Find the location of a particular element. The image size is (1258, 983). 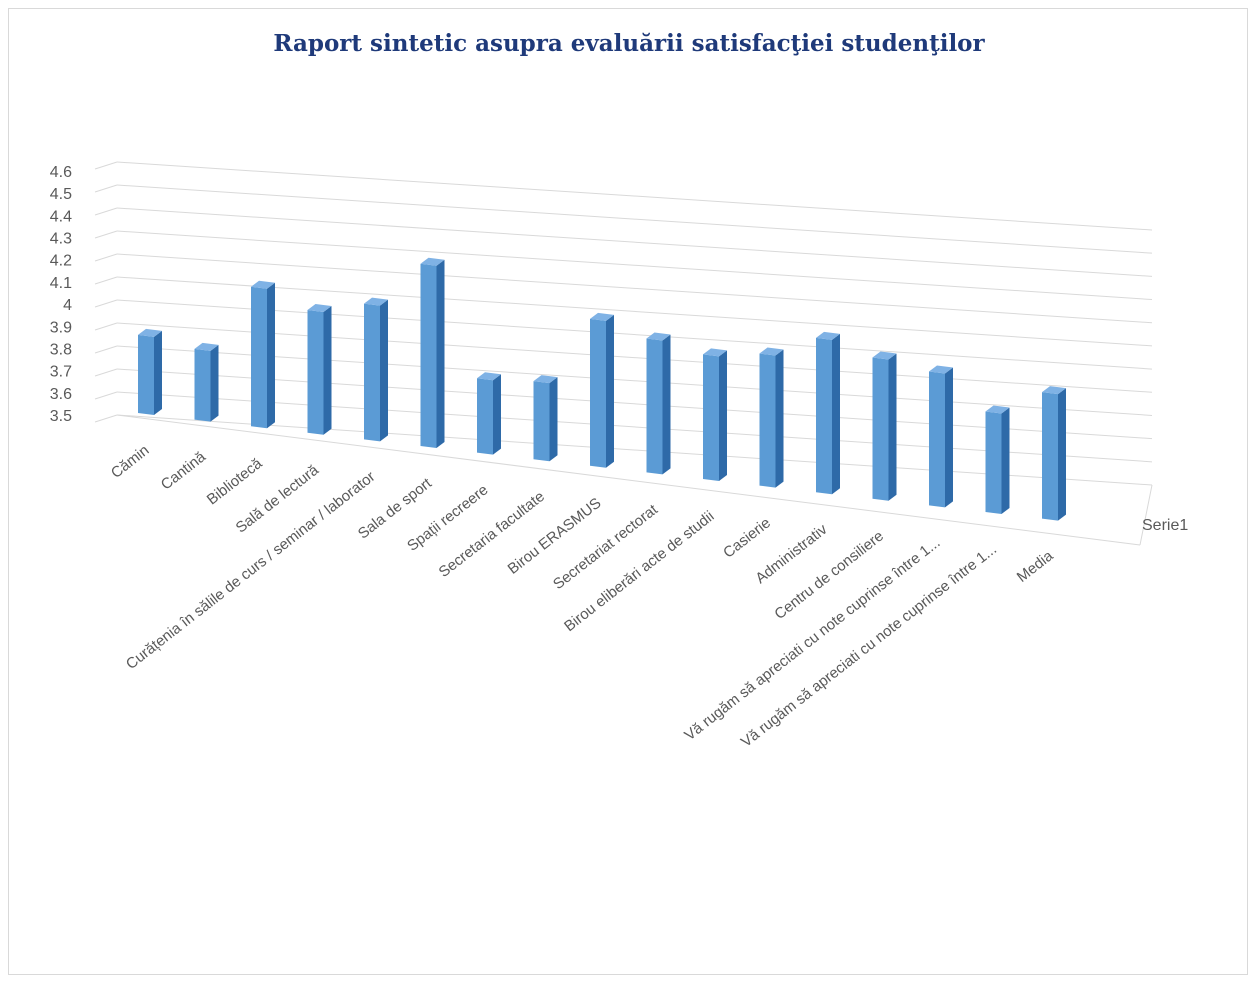

y-tick-label: 3.8 is located at coordinates (61, 349).